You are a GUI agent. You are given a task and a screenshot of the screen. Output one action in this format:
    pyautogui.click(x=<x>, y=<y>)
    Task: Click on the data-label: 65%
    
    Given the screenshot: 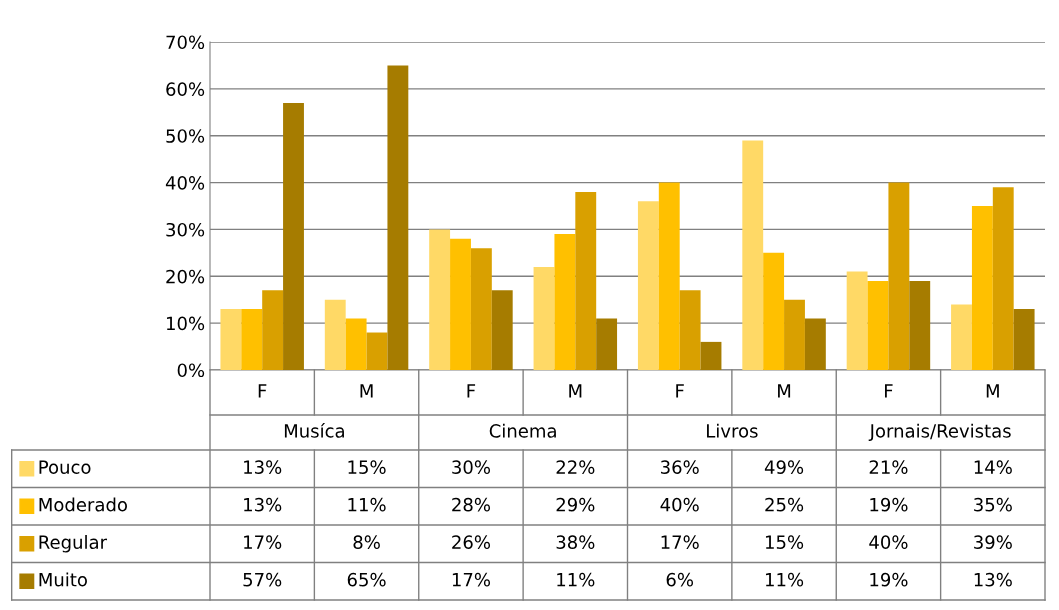 What is the action you would take?
    pyautogui.click(x=366, y=579)
    